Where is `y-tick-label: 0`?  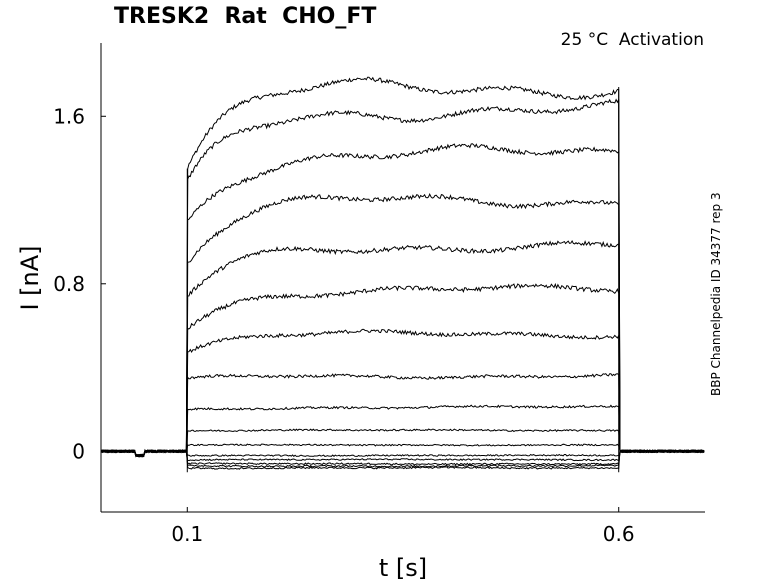
y-tick-label: 0 is located at coordinates (78, 451).